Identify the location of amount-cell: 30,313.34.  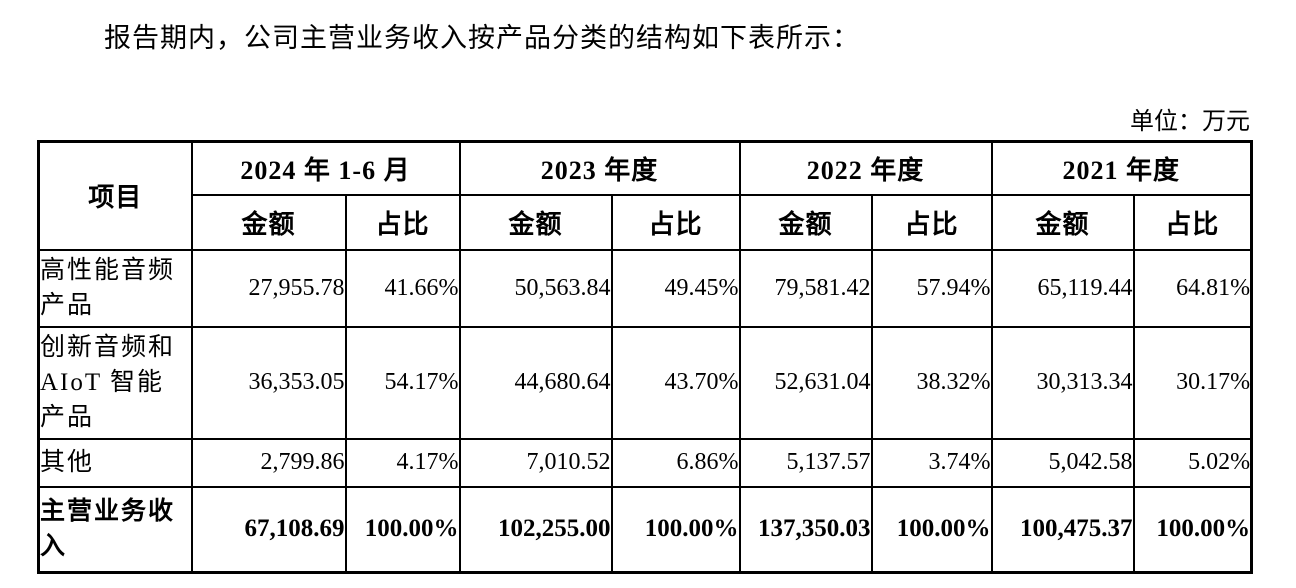
(1062, 382).